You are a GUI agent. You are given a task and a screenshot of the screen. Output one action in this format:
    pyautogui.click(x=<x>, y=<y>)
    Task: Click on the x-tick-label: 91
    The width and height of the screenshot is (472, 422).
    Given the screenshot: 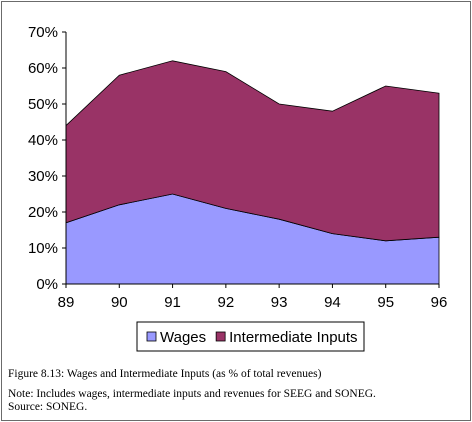 What is the action you would take?
    pyautogui.click(x=172, y=302)
    